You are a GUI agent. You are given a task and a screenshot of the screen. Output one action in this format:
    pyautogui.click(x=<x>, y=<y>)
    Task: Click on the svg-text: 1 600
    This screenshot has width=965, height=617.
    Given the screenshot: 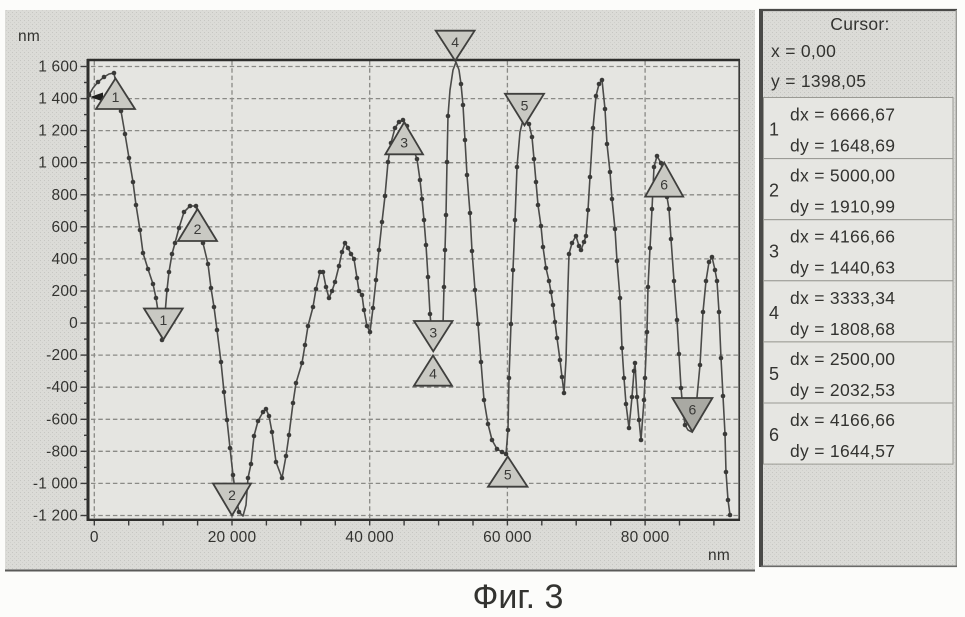 What is the action you would take?
    pyautogui.click(x=58, y=67)
    